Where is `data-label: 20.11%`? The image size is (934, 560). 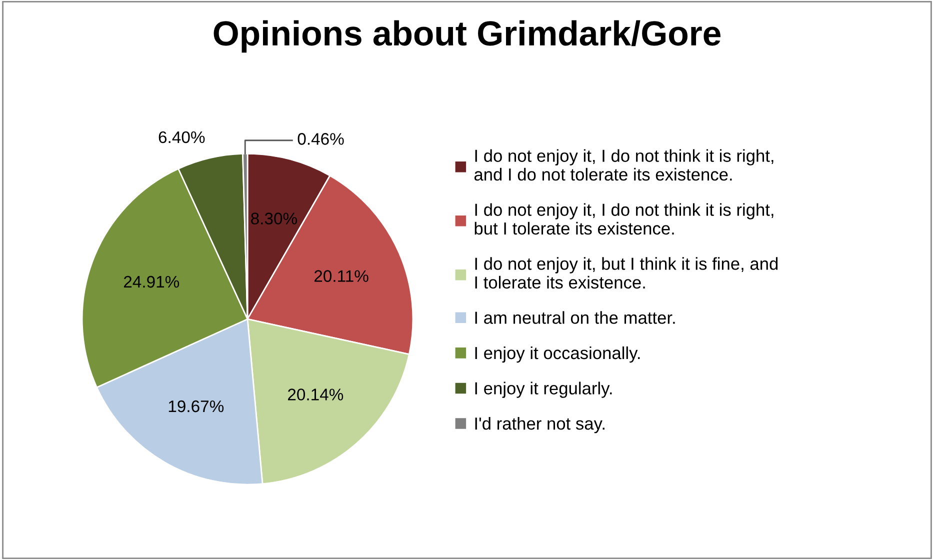
data-label: 20.11% is located at coordinates (341, 276).